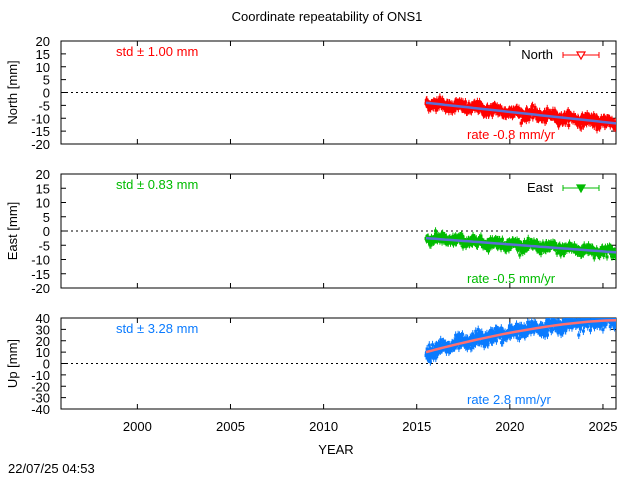 The width and height of the screenshot is (640, 480). Describe the element at coordinates (40, 375) in the screenshot. I see `up-y-tick-label: -10` at that location.